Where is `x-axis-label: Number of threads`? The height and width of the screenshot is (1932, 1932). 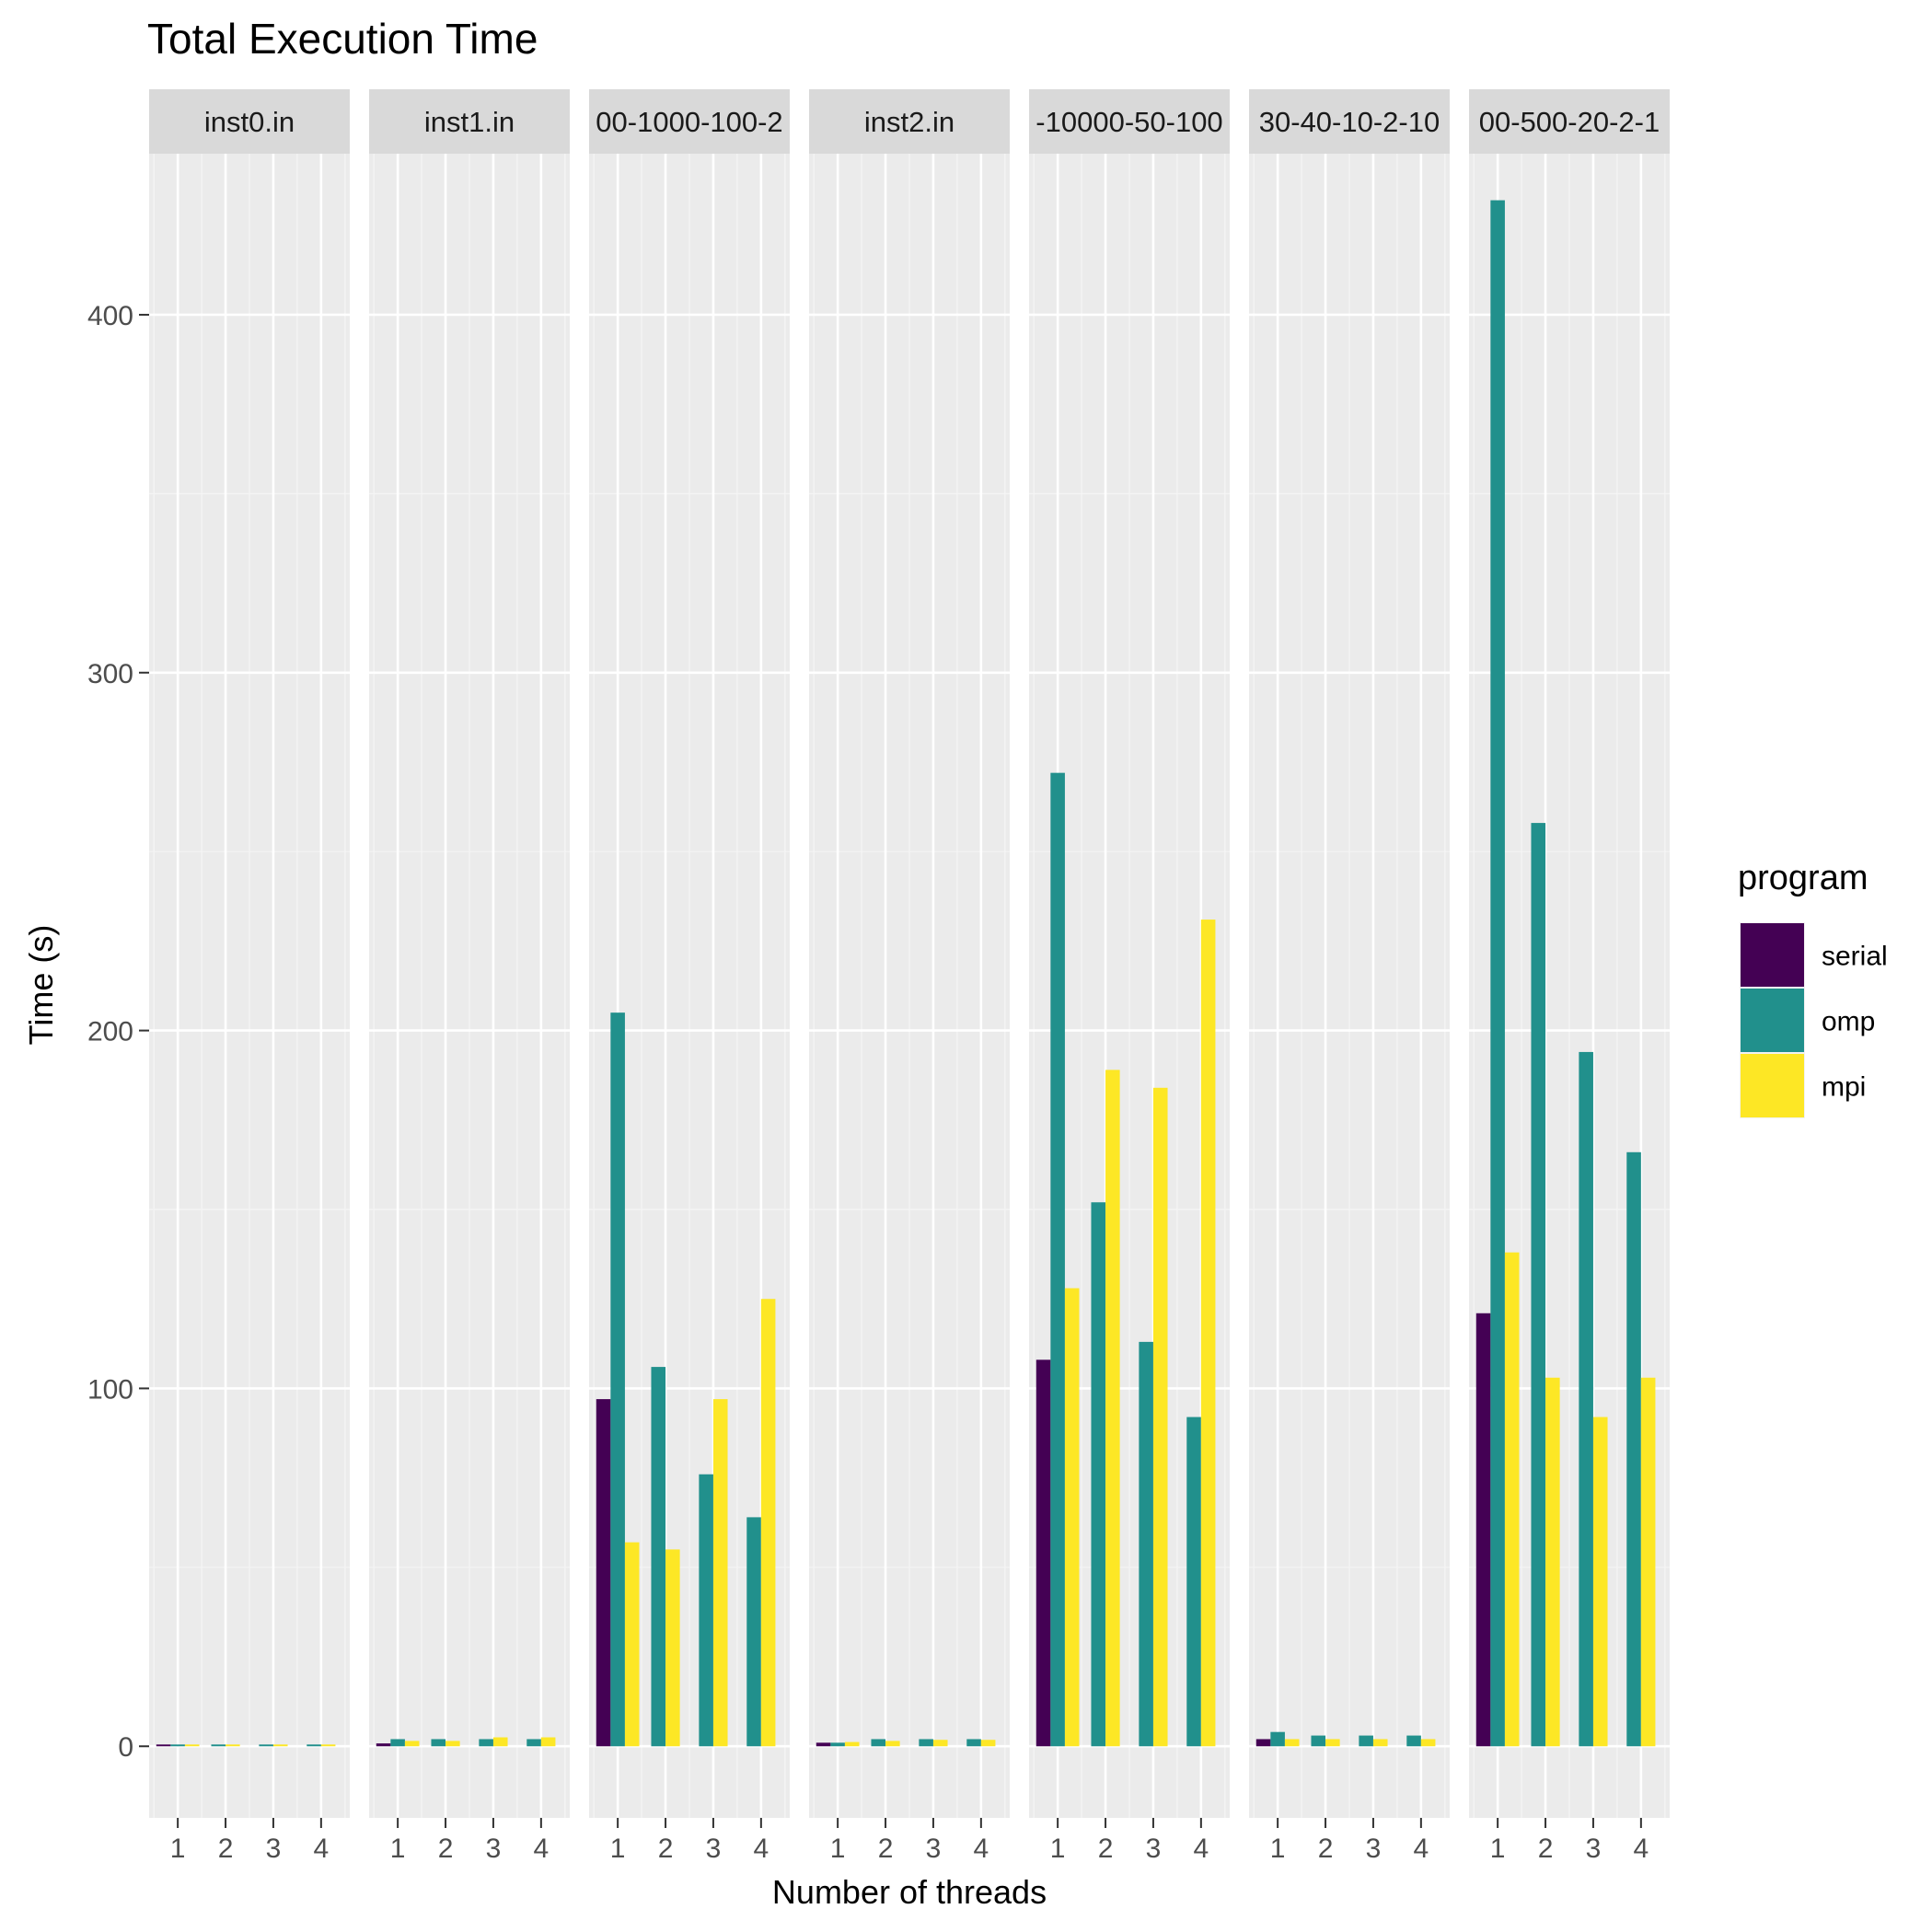
x-axis-label: Number of threads is located at coordinates (910, 1892).